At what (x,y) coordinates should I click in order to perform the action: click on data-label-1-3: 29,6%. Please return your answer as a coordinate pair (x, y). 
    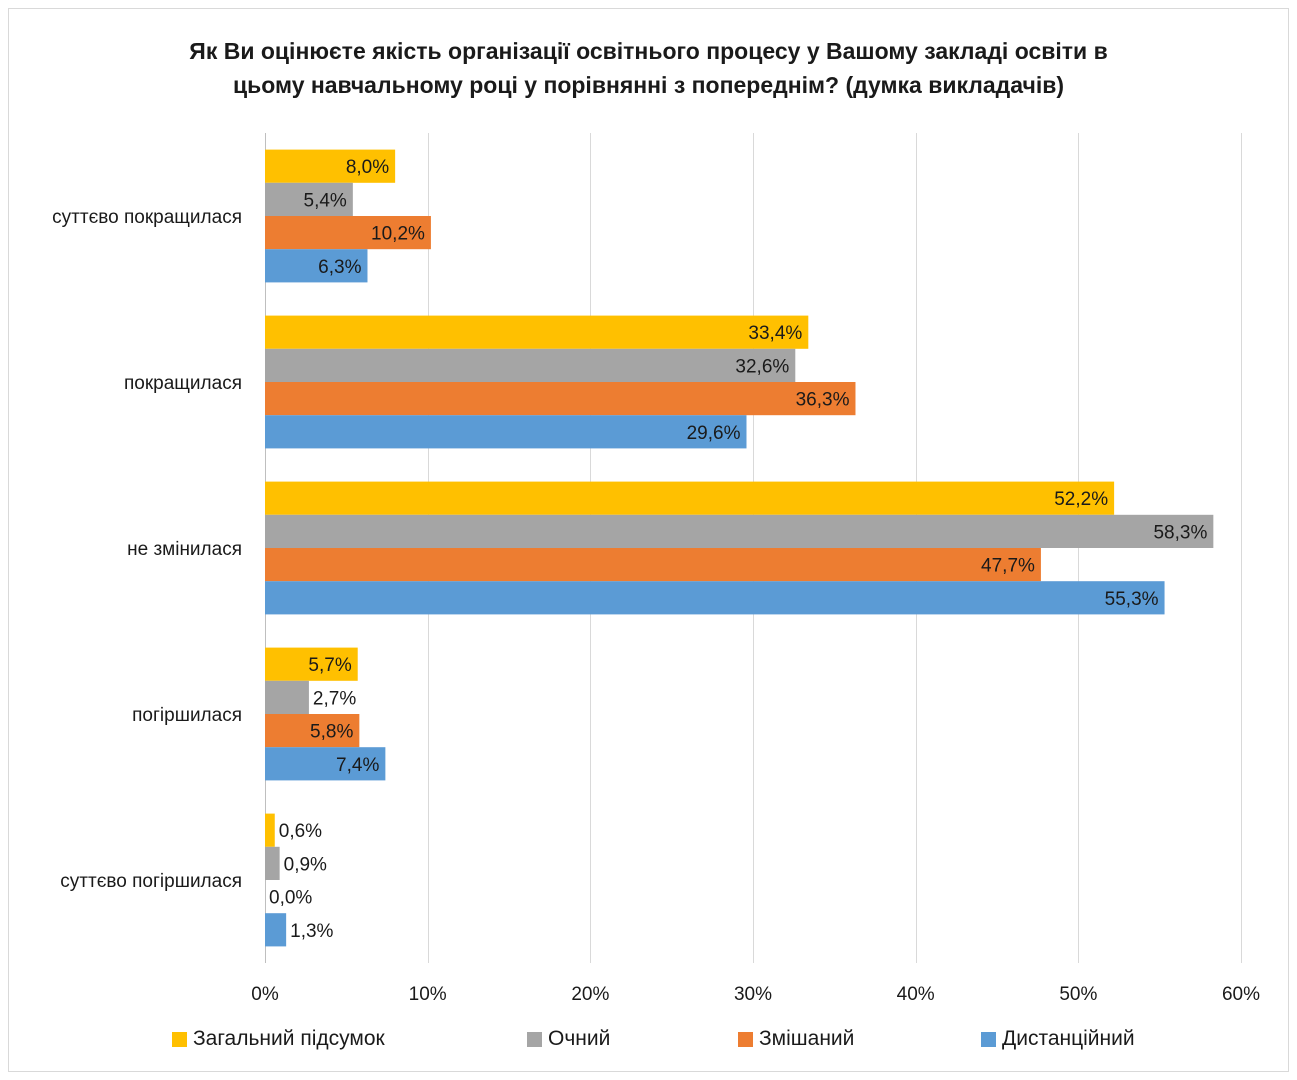
    Looking at the image, I should click on (714, 433).